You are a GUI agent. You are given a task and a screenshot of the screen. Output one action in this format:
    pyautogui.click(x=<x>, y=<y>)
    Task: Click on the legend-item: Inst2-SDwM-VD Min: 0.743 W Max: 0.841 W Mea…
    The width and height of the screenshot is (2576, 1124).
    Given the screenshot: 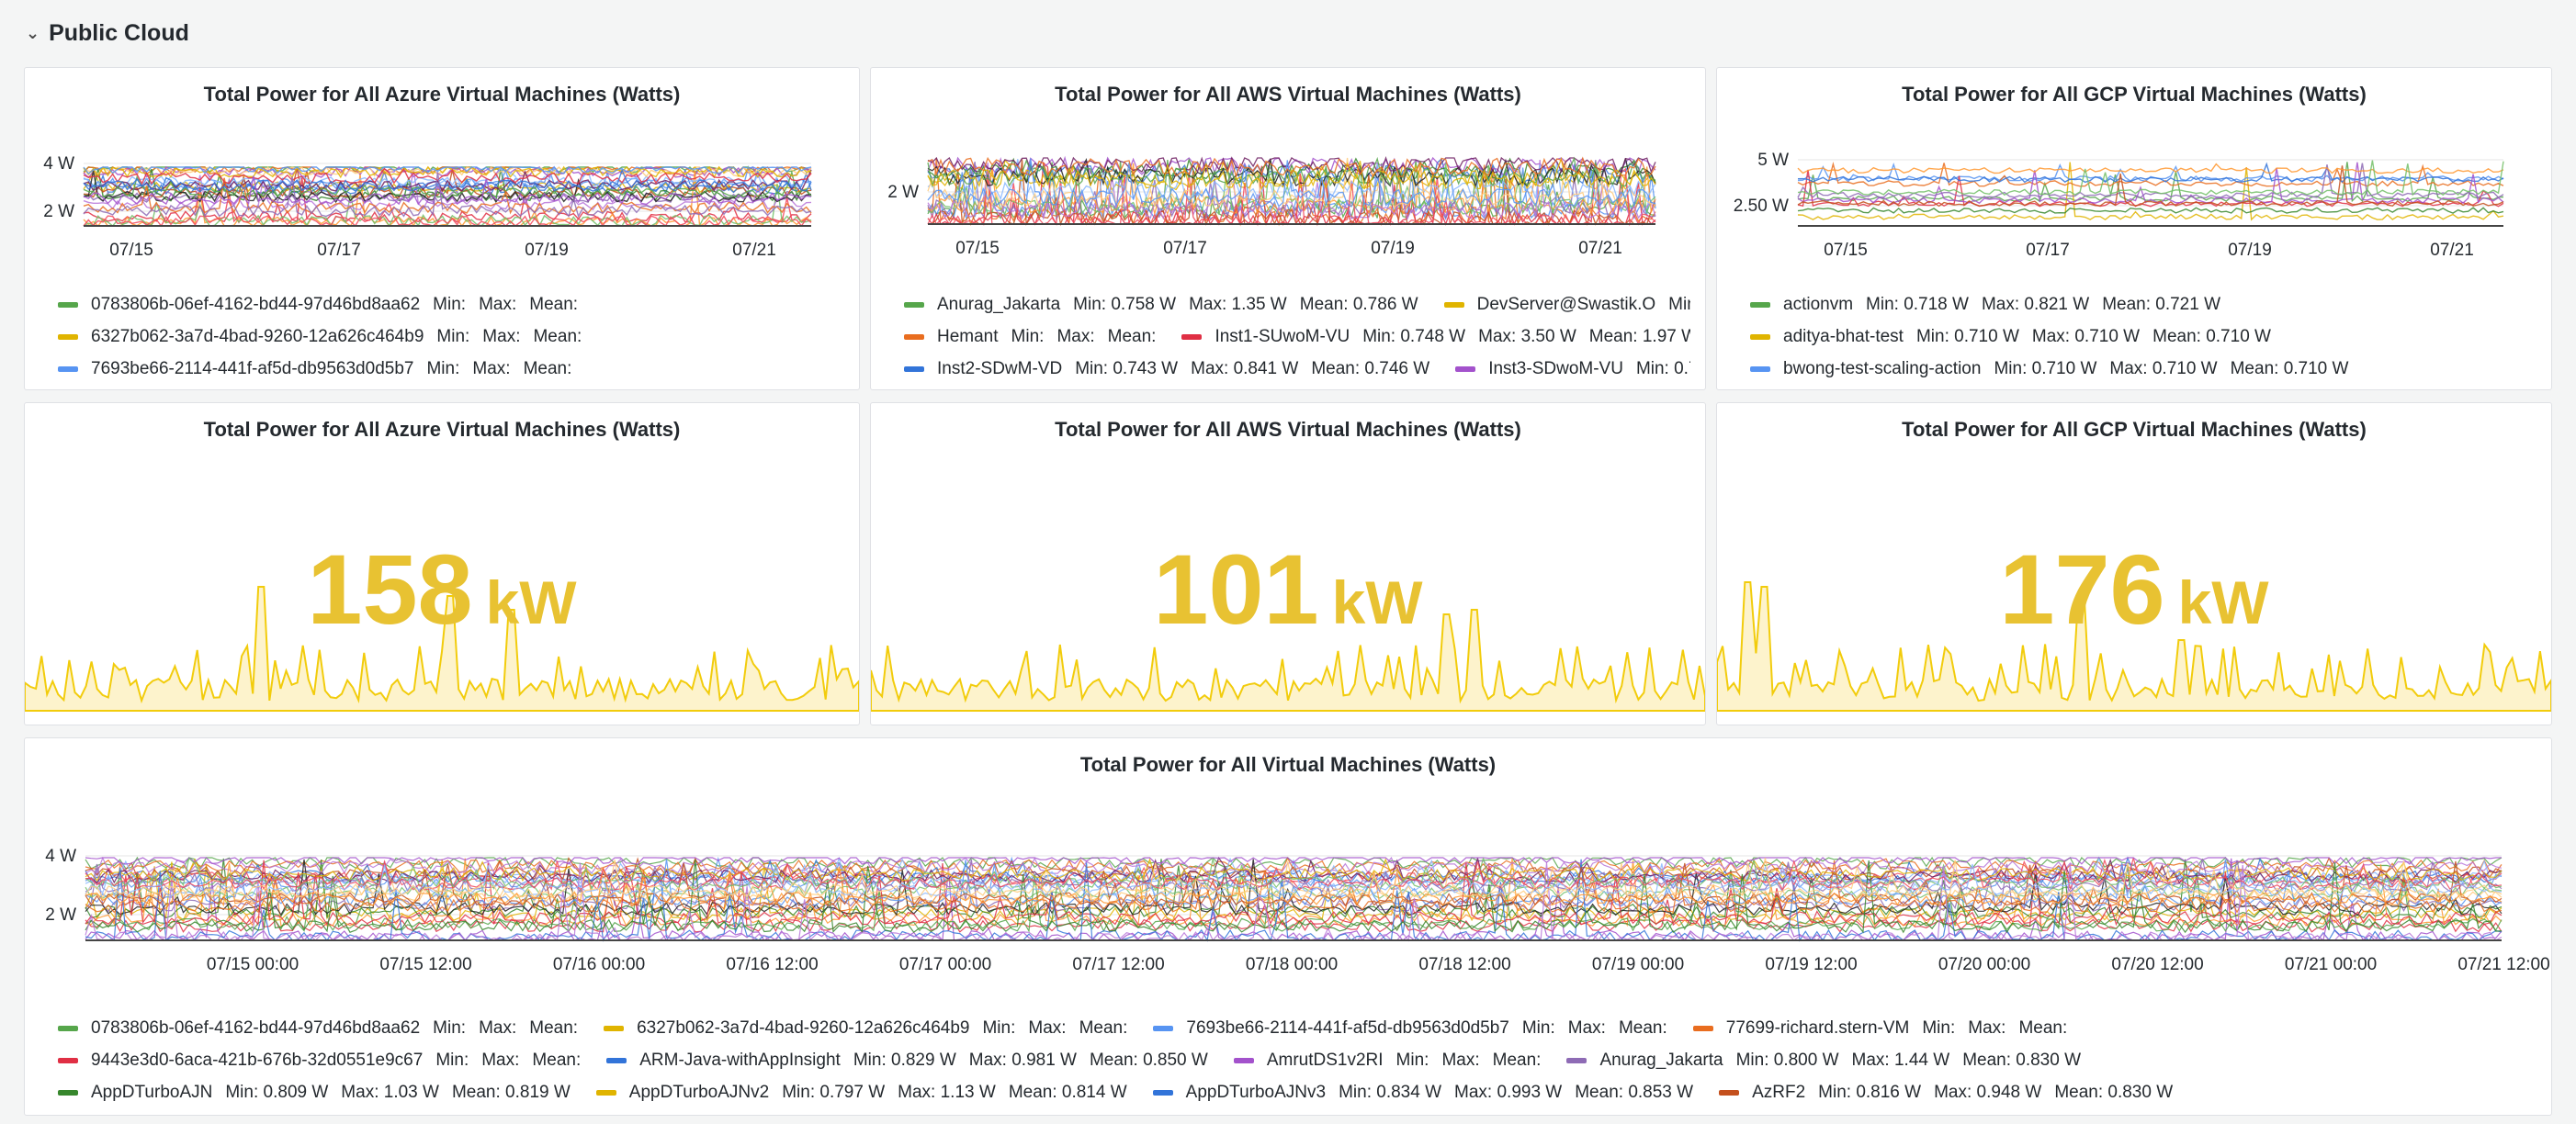 What is the action you would take?
    pyautogui.click(x=1166, y=367)
    